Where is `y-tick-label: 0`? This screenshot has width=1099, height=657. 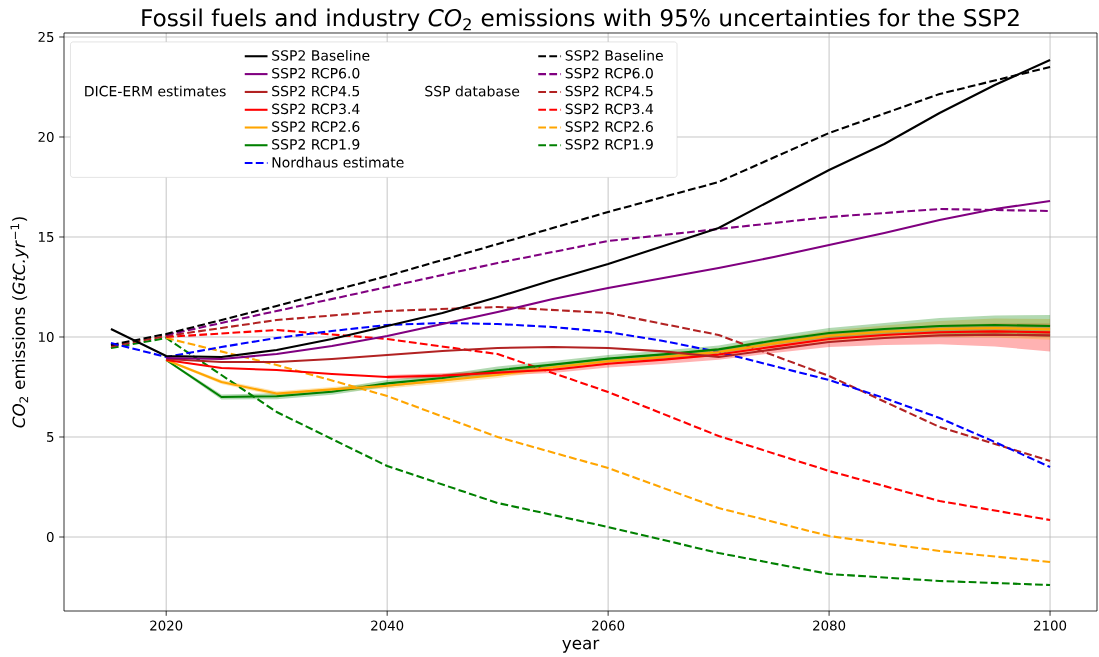 y-tick-label: 0 is located at coordinates (50, 537).